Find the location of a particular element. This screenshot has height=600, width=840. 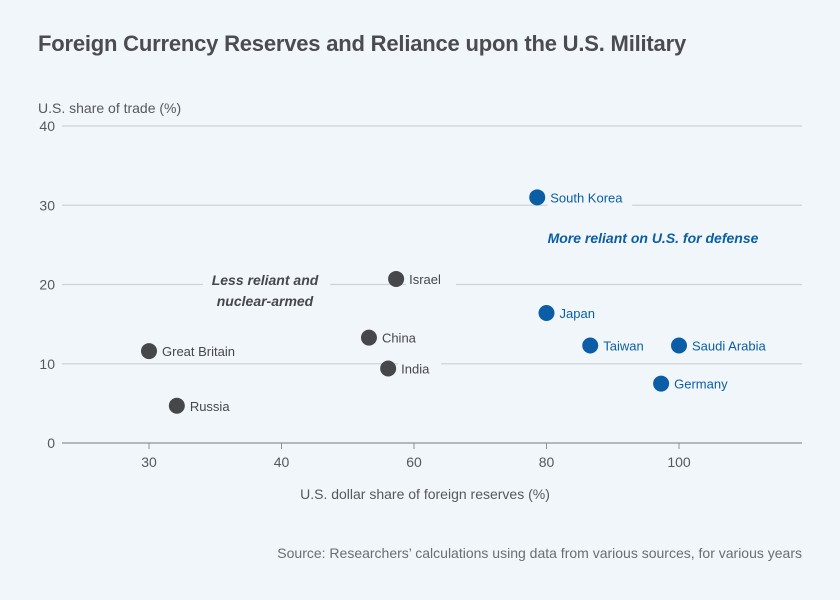

annotation-less-reliant: nuclear-armed is located at coordinates (265, 301).